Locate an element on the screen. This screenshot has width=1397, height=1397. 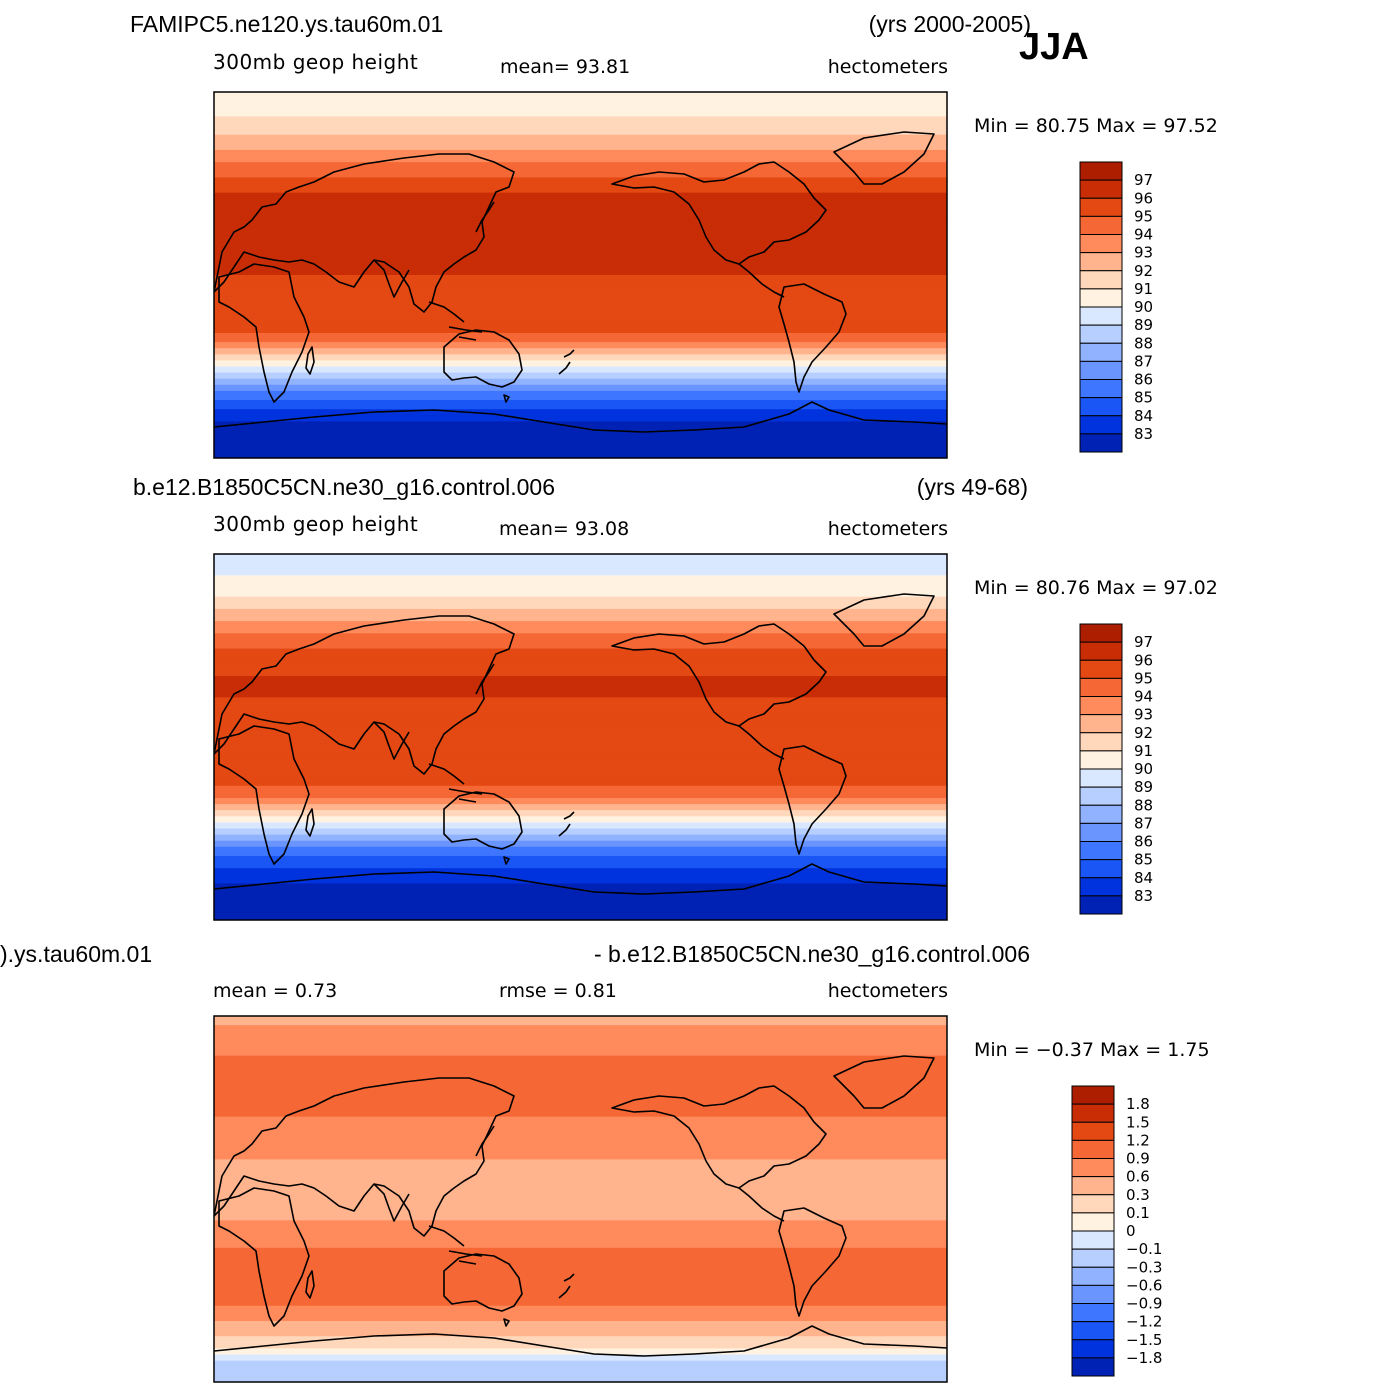
panel1-minmax: Min = 80.75 Max = 97.52 is located at coordinates (1096, 126).